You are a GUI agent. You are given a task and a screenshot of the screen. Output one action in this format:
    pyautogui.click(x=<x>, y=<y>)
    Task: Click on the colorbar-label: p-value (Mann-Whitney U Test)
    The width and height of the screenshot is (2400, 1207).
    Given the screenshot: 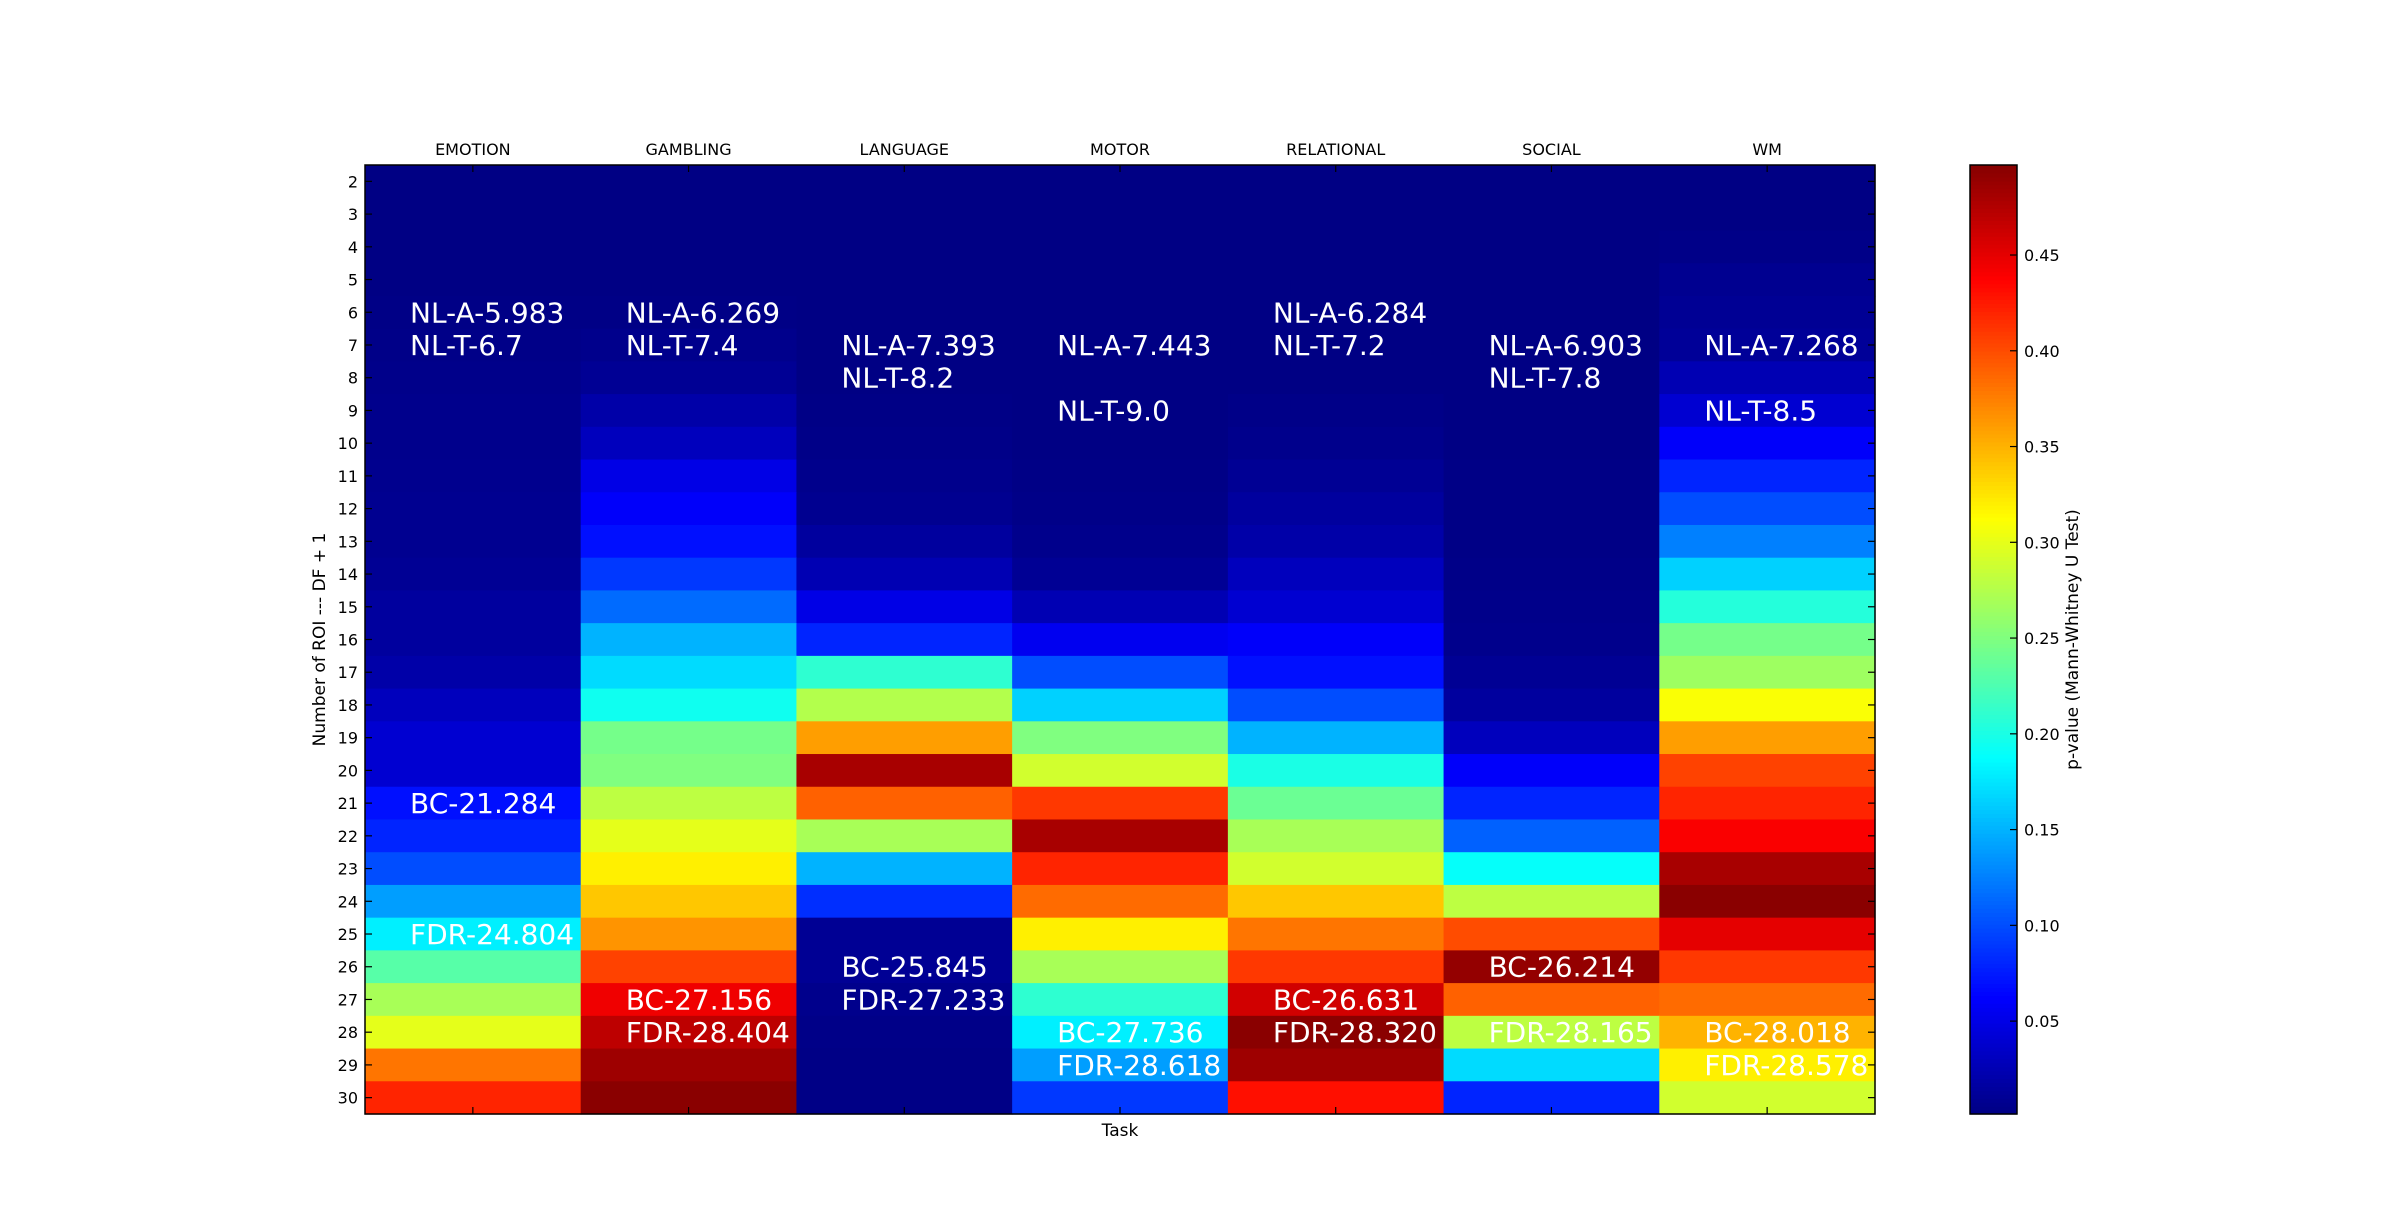 What is the action you would take?
    pyautogui.click(x=2073, y=639)
    